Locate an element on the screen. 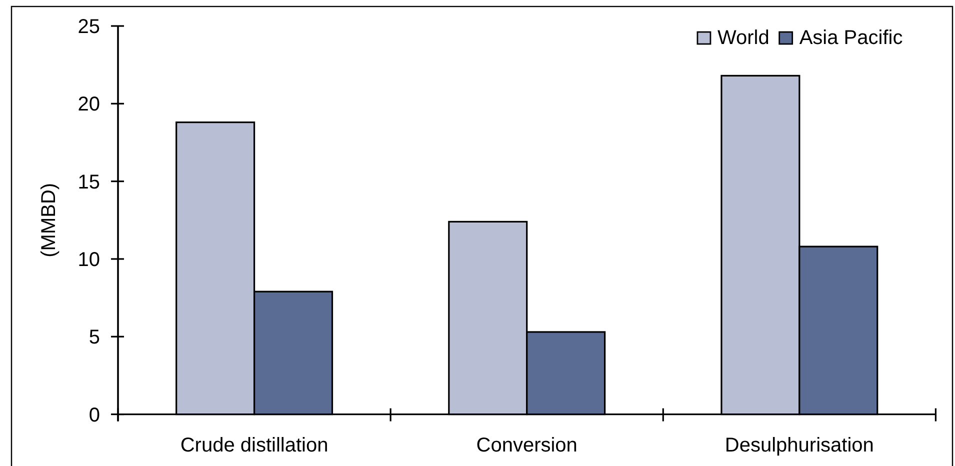 The image size is (955, 466). legend-label: World is located at coordinates (743, 38).